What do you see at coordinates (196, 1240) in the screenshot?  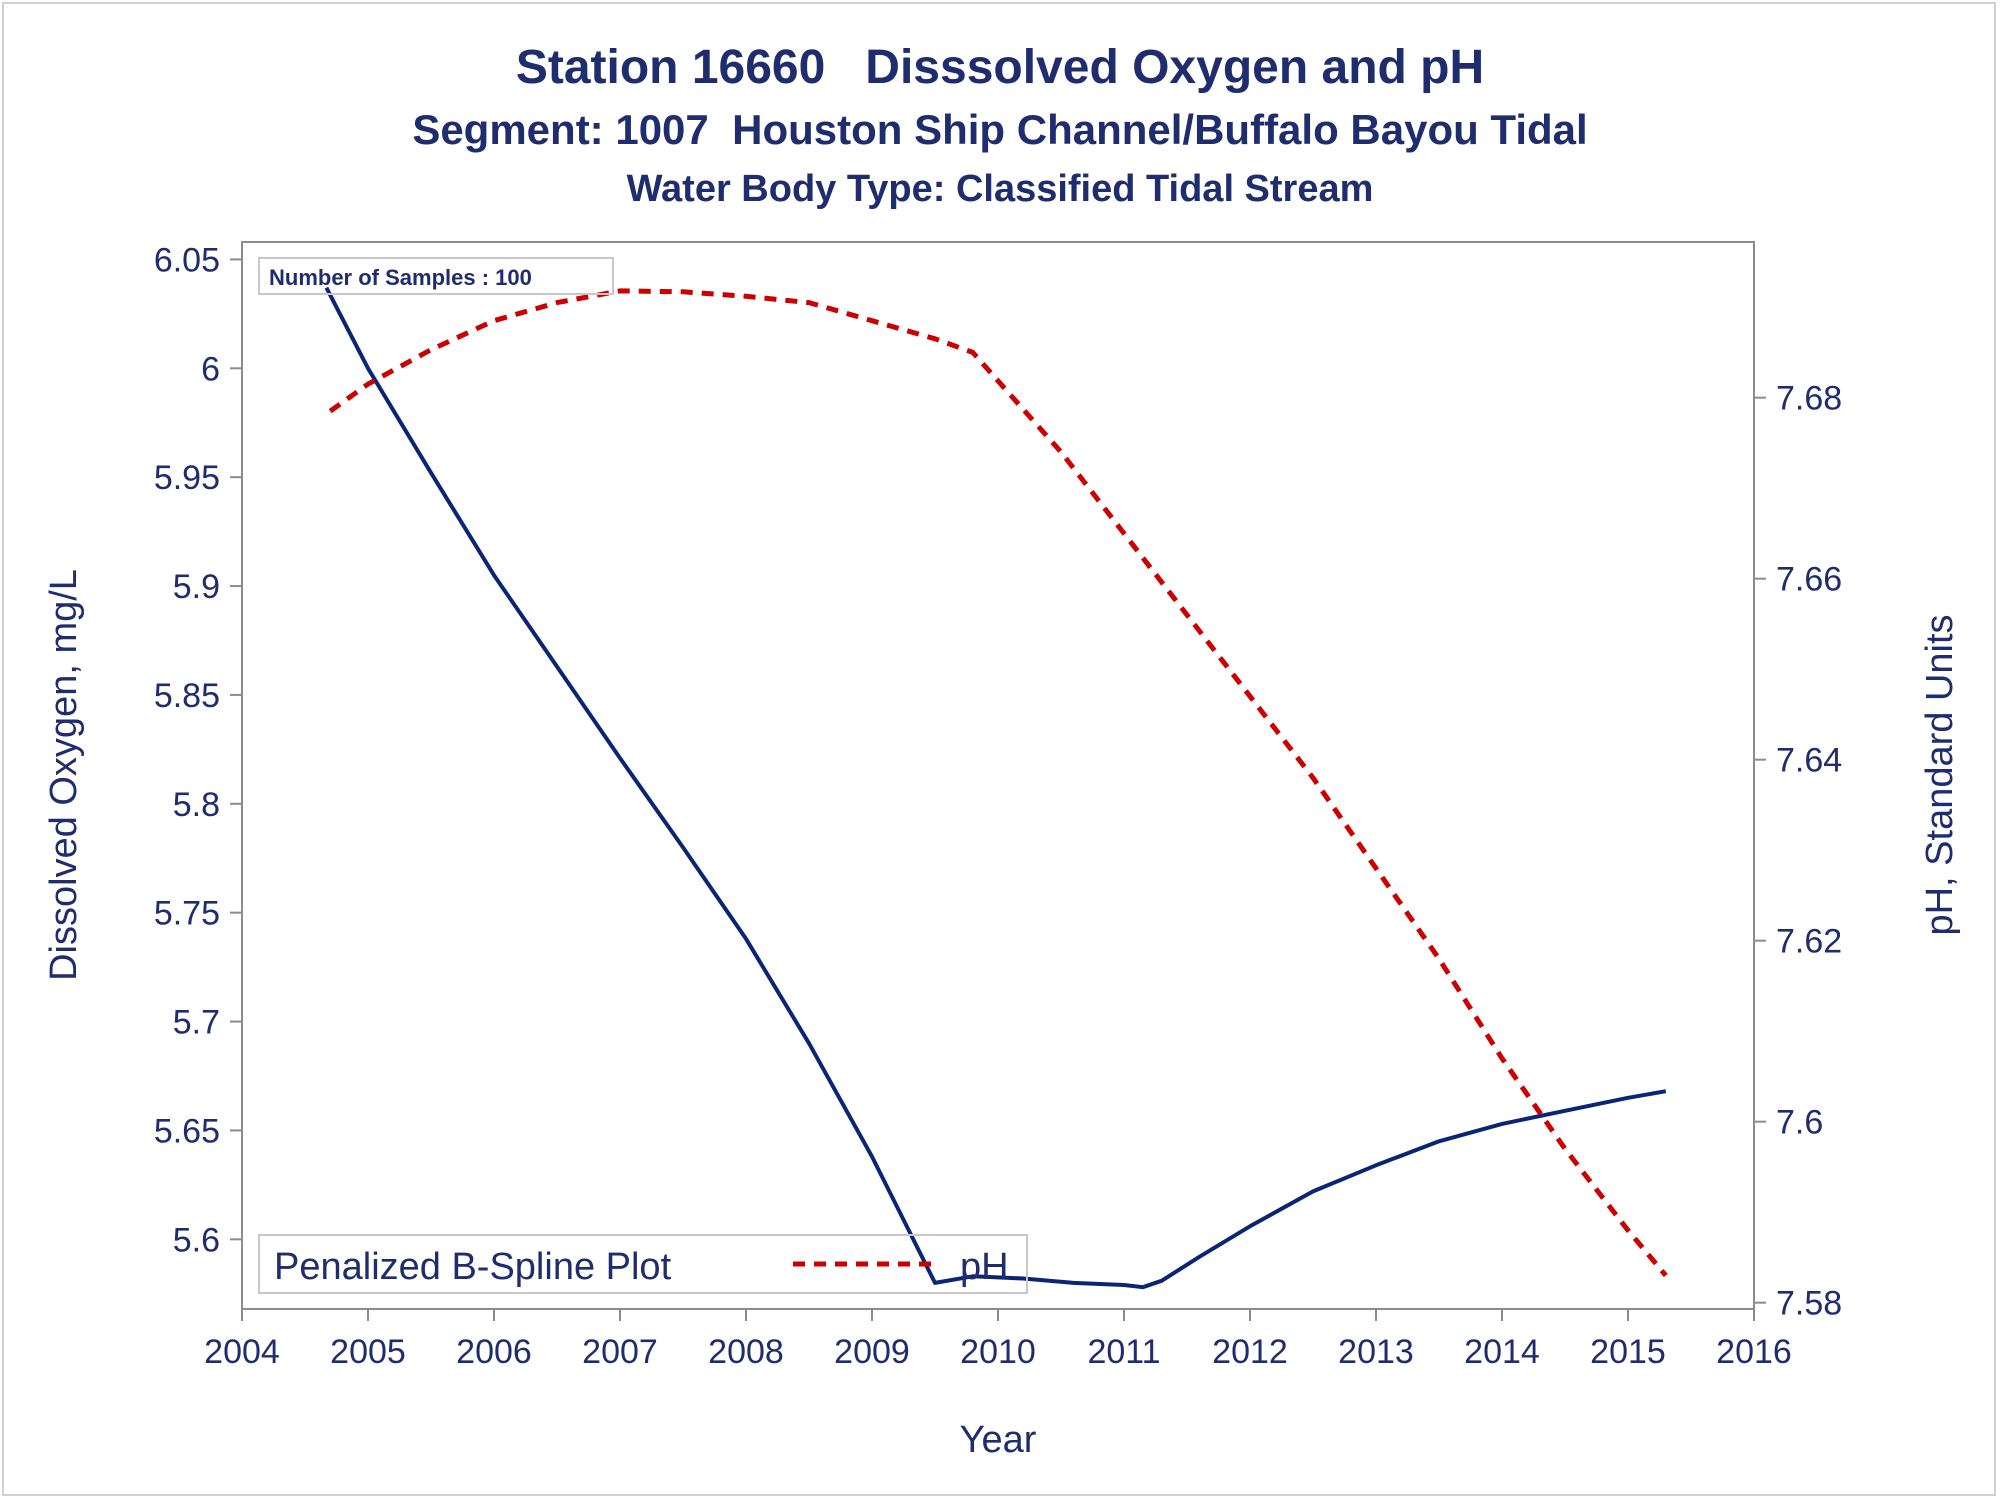 I see `y-left-tick-label: 5.6` at bounding box center [196, 1240].